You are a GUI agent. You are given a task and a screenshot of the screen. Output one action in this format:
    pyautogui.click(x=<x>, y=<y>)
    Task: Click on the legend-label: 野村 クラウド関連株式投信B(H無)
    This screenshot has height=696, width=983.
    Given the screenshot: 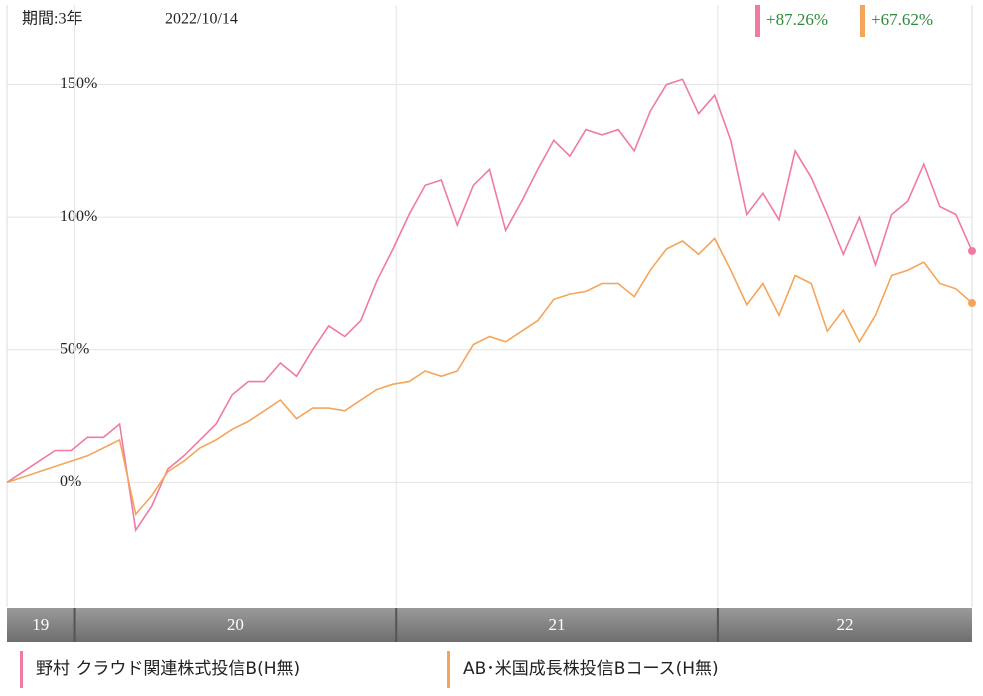 What is the action you would take?
    pyautogui.click(x=168, y=669)
    